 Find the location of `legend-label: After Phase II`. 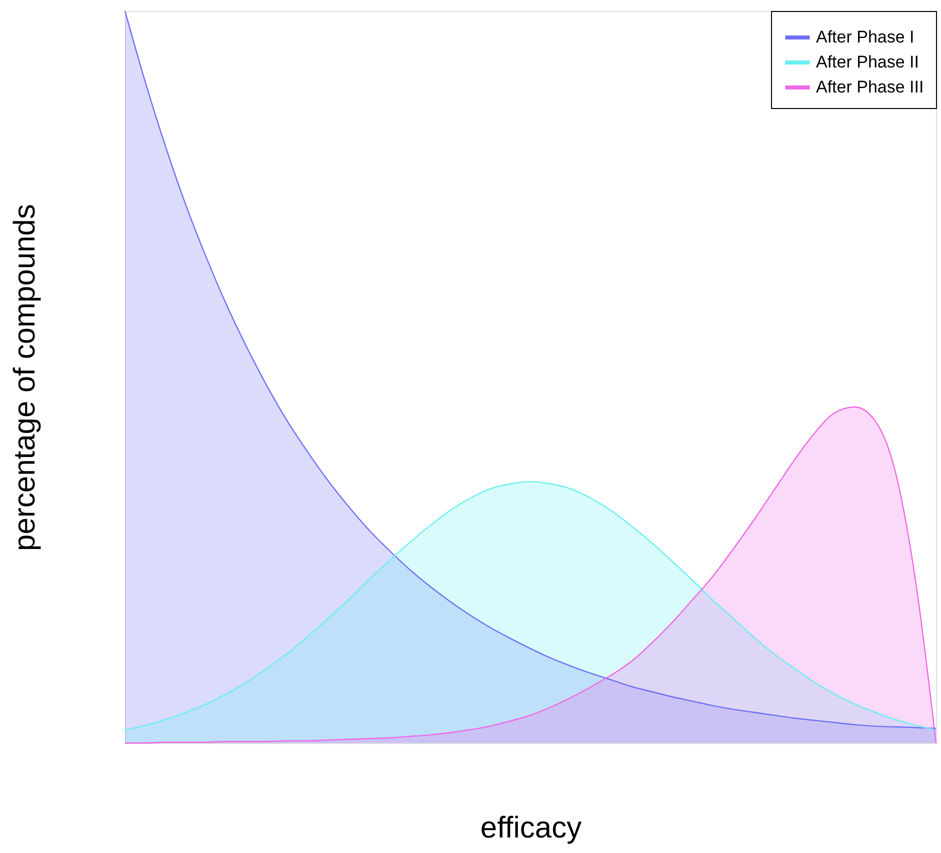

legend-label: After Phase II is located at coordinates (867, 62).